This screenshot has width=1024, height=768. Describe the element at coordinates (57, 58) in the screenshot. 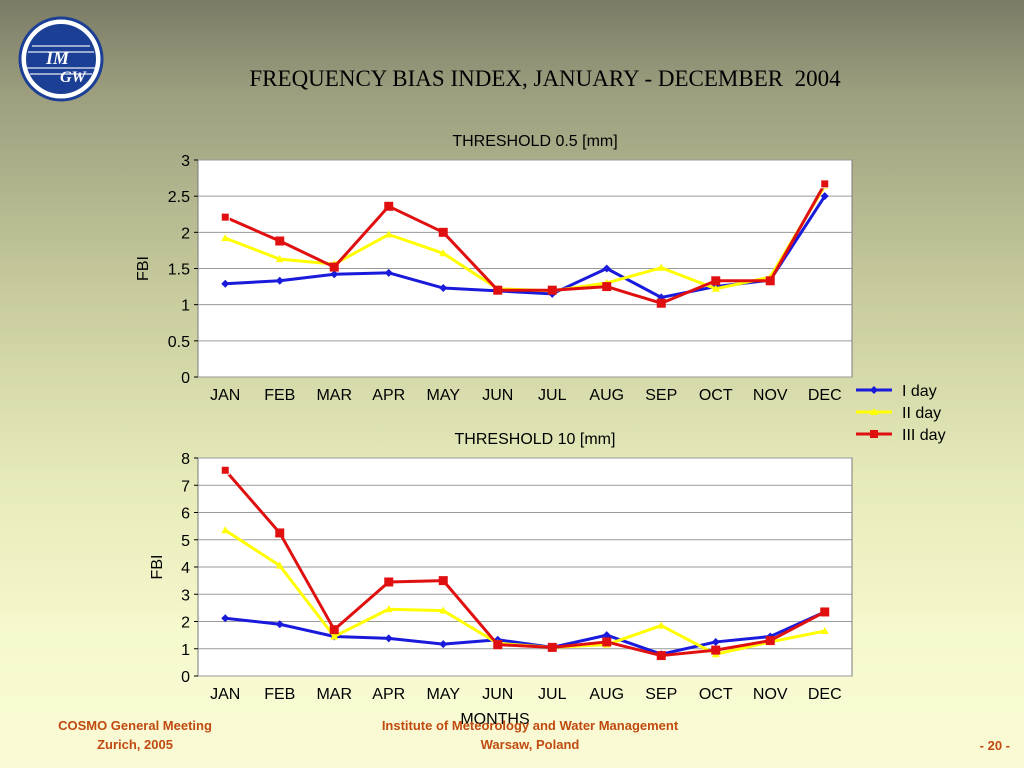

I see `logo-text-im: IM` at that location.